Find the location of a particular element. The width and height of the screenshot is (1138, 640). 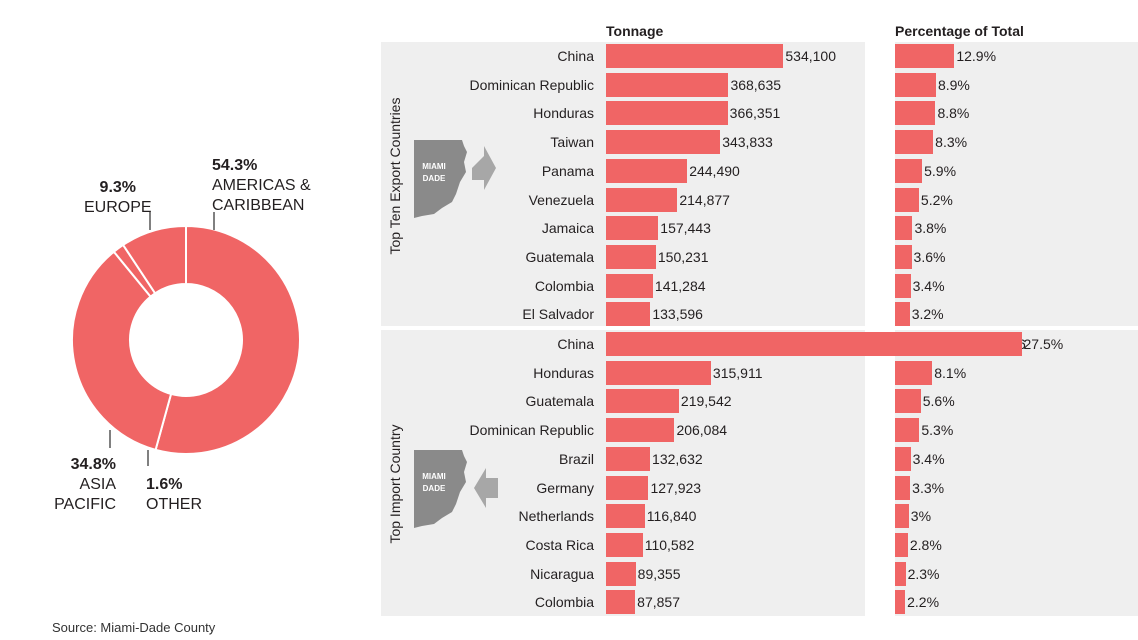

import-percentage-value: 2.3% is located at coordinates (923, 573).